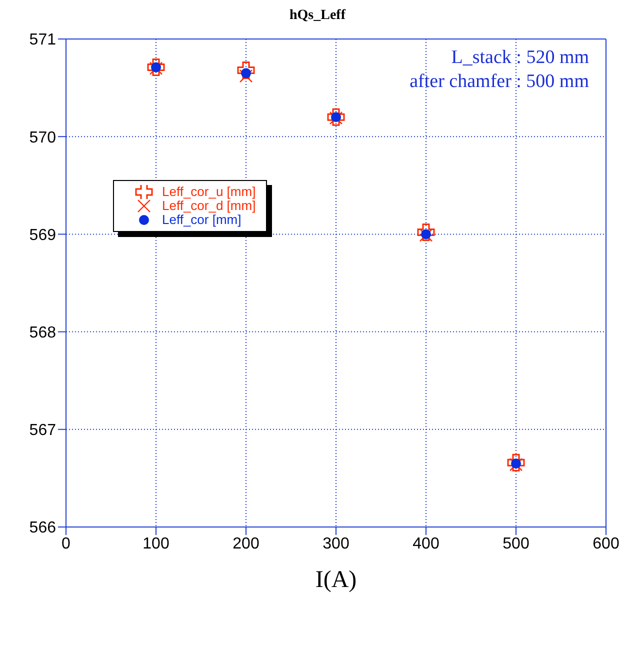  Describe the element at coordinates (42, 528) in the screenshot. I see `y-tick-label: 566` at that location.